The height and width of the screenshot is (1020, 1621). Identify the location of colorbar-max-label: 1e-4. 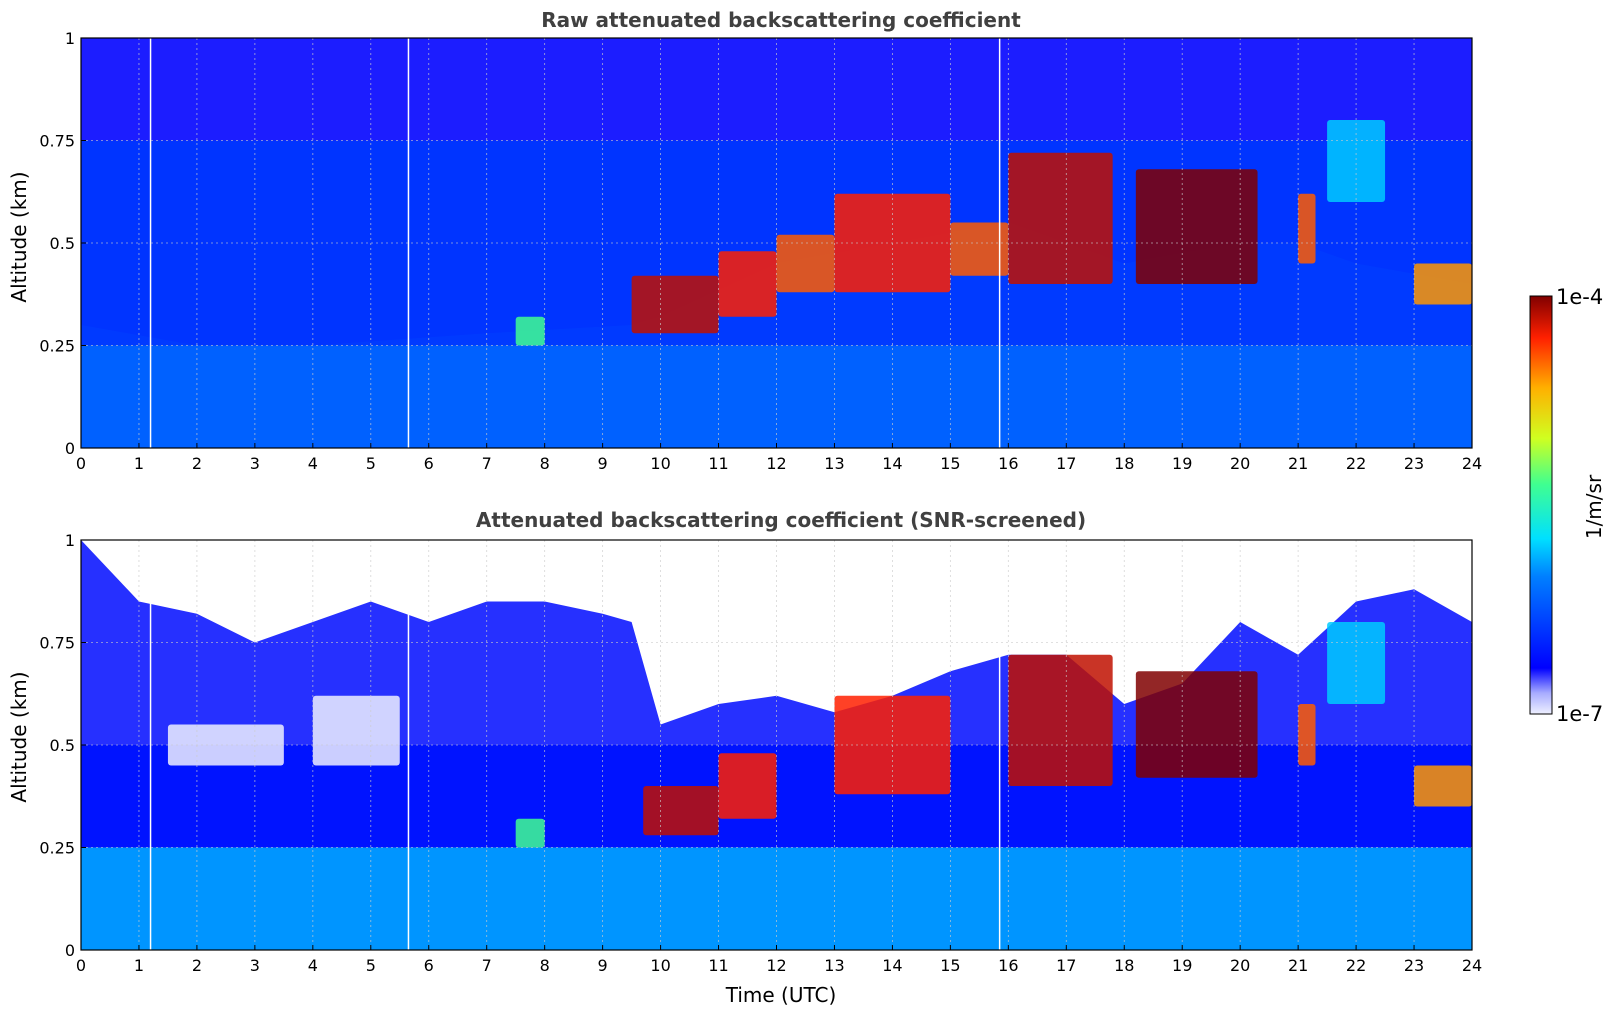
(1579, 297).